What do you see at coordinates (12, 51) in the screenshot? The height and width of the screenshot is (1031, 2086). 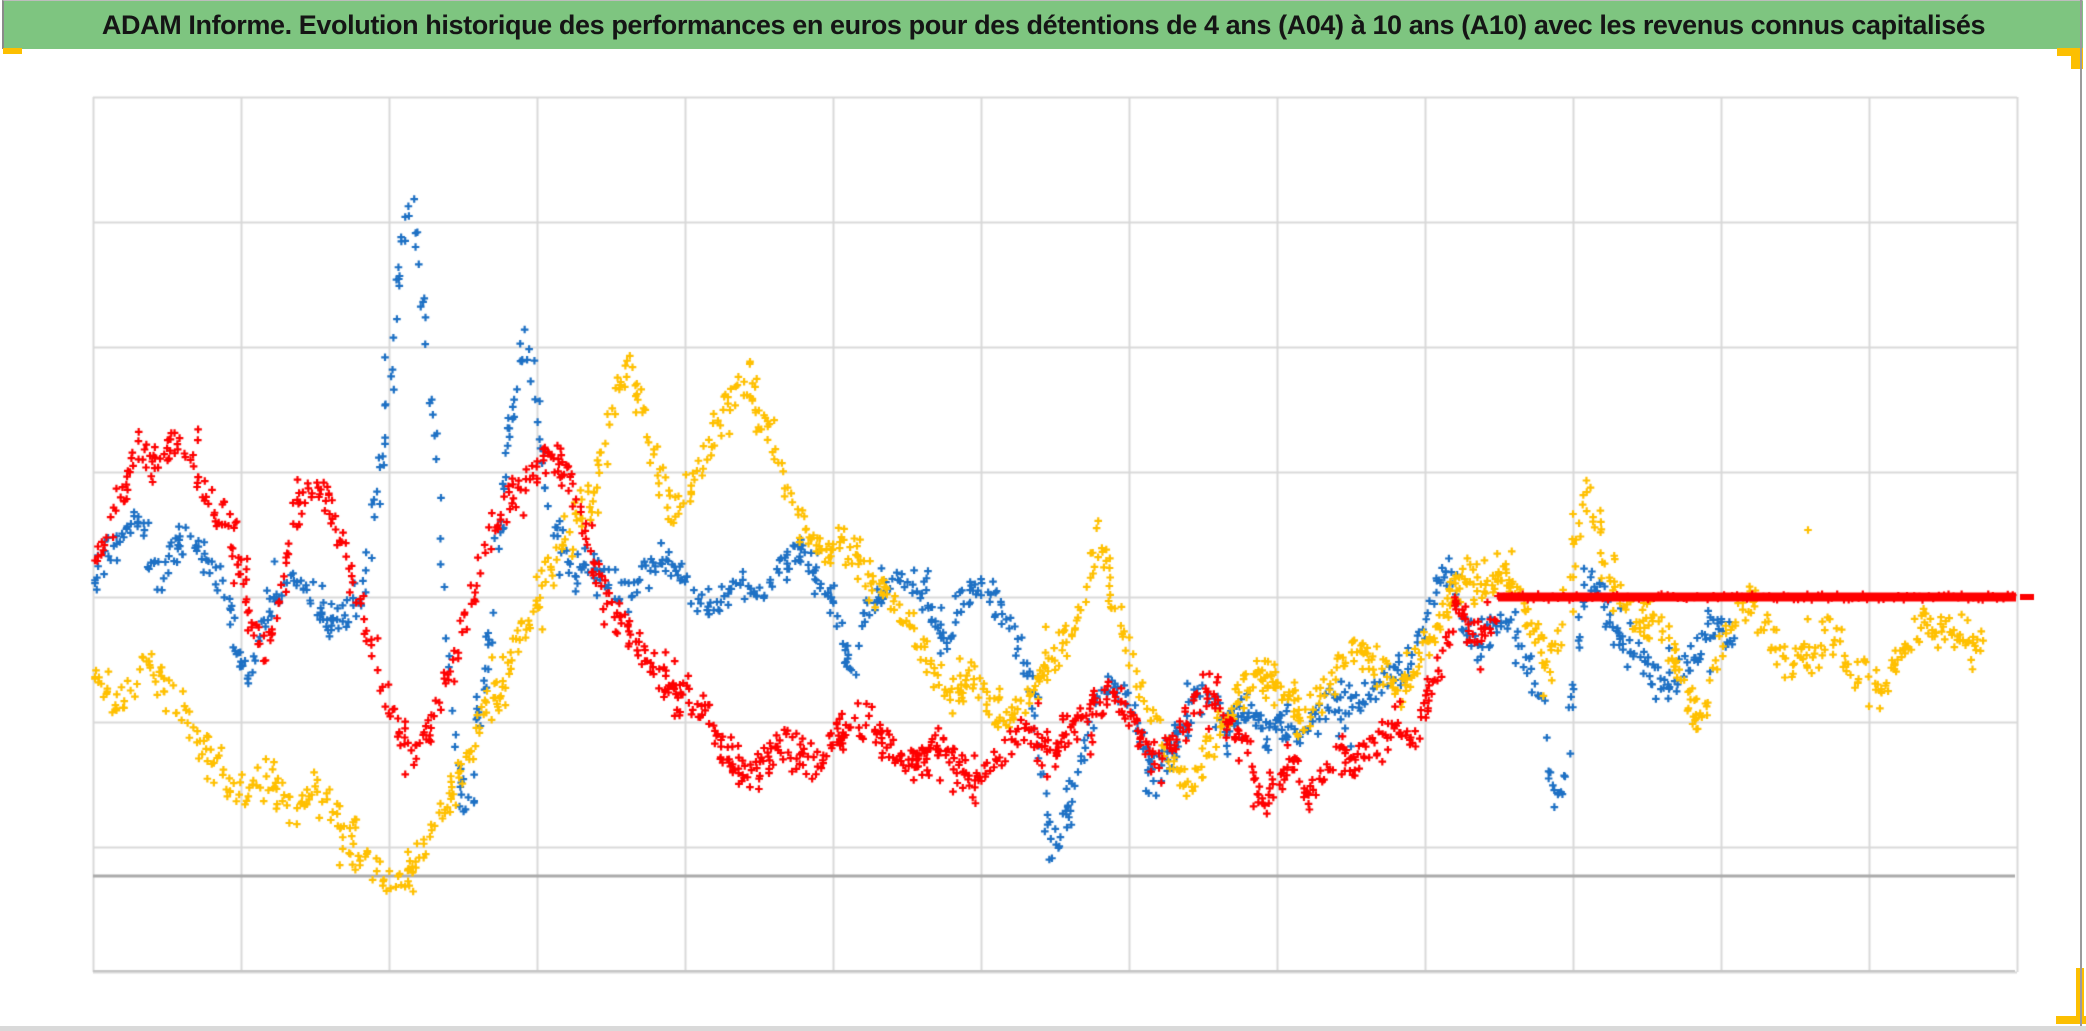 I see `selection-handle-top-left` at bounding box center [12, 51].